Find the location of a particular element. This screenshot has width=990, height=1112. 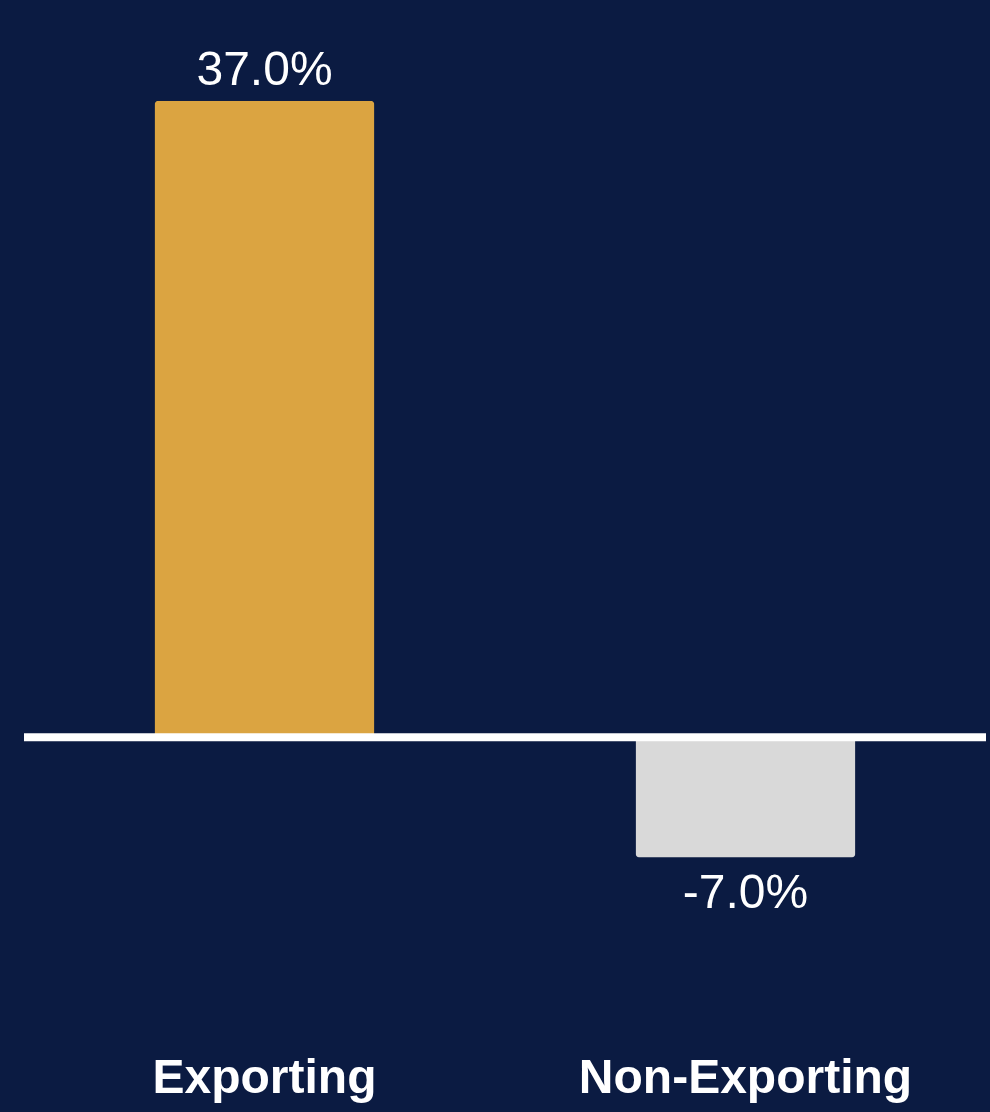

x-tick-label: Exporting is located at coordinates (264, 1076).